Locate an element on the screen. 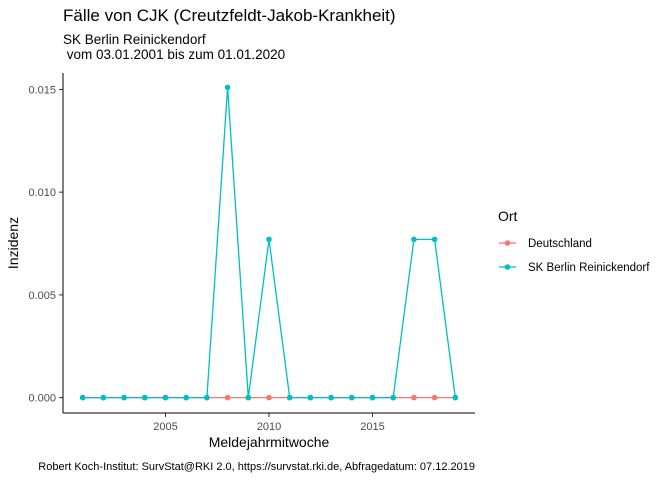 The image size is (672, 480). y-axis-ticks: 0.000 0.005 0.010 0.015 is located at coordinates (45, 244).